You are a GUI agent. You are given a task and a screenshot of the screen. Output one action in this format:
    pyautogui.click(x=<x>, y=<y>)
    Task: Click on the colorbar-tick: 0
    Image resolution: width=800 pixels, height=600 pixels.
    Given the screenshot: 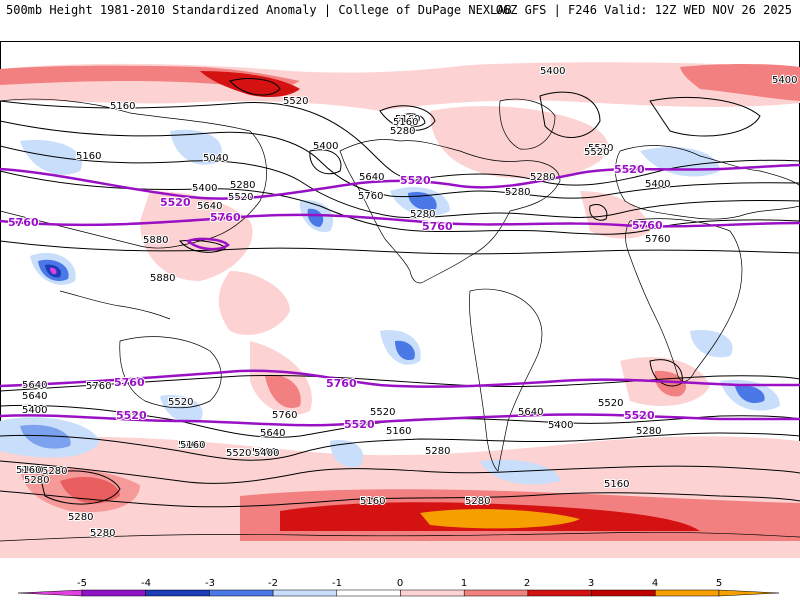 What is the action you would take?
    pyautogui.click(x=400, y=583)
    